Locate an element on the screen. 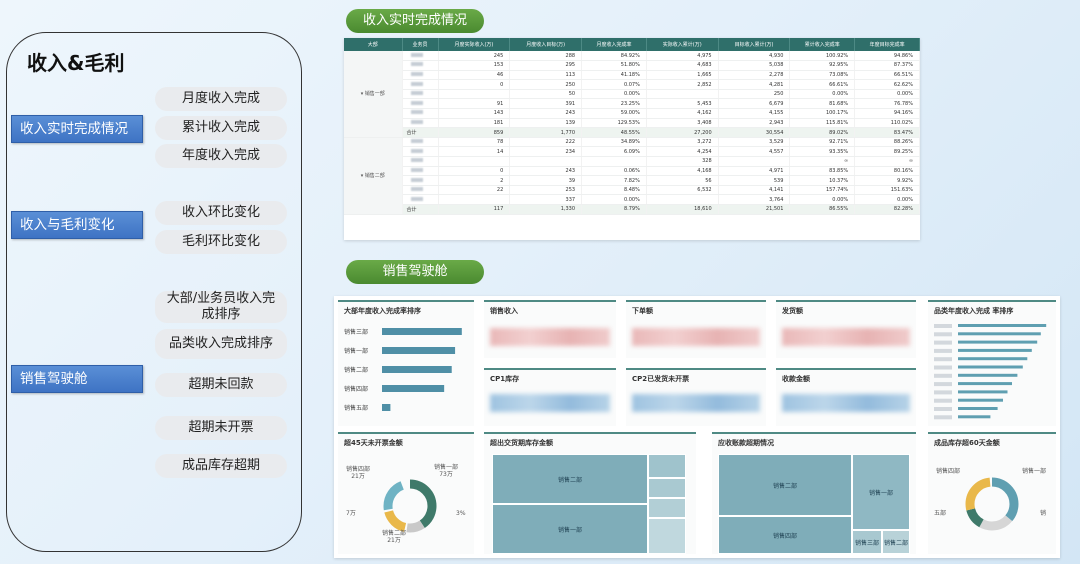 The image size is (1080, 564). donut-label: 销售二部 21万 is located at coordinates (394, 537).